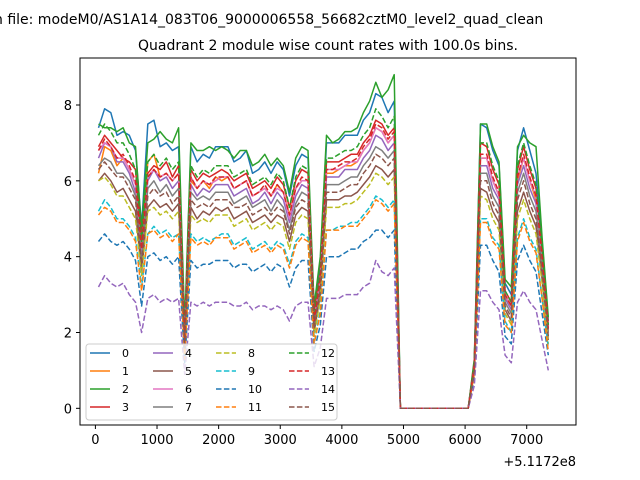  I want to click on x-tick-label: 6000, so click(465, 440).